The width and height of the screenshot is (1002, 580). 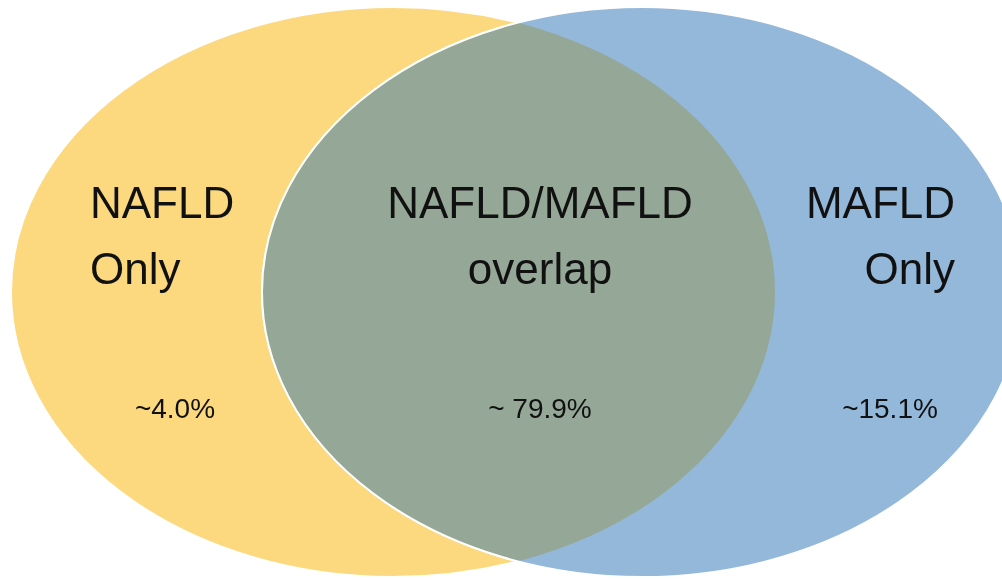 I want to click on data-label: ~4.0%, so click(x=175, y=408).